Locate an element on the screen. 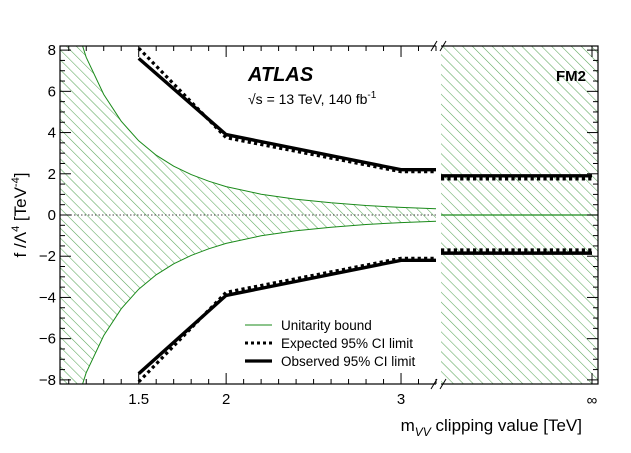 Image resolution: width=631 pixels, height=453 pixels. expected-limit-lower-line is located at coordinates (286, 320).